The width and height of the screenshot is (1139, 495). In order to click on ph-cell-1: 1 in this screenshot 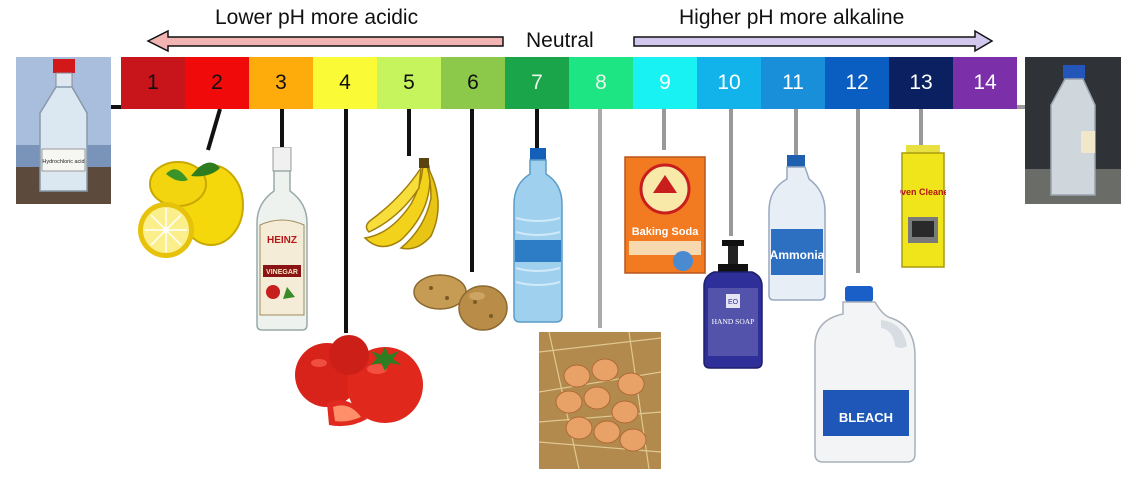, I will do `click(153, 83)`.